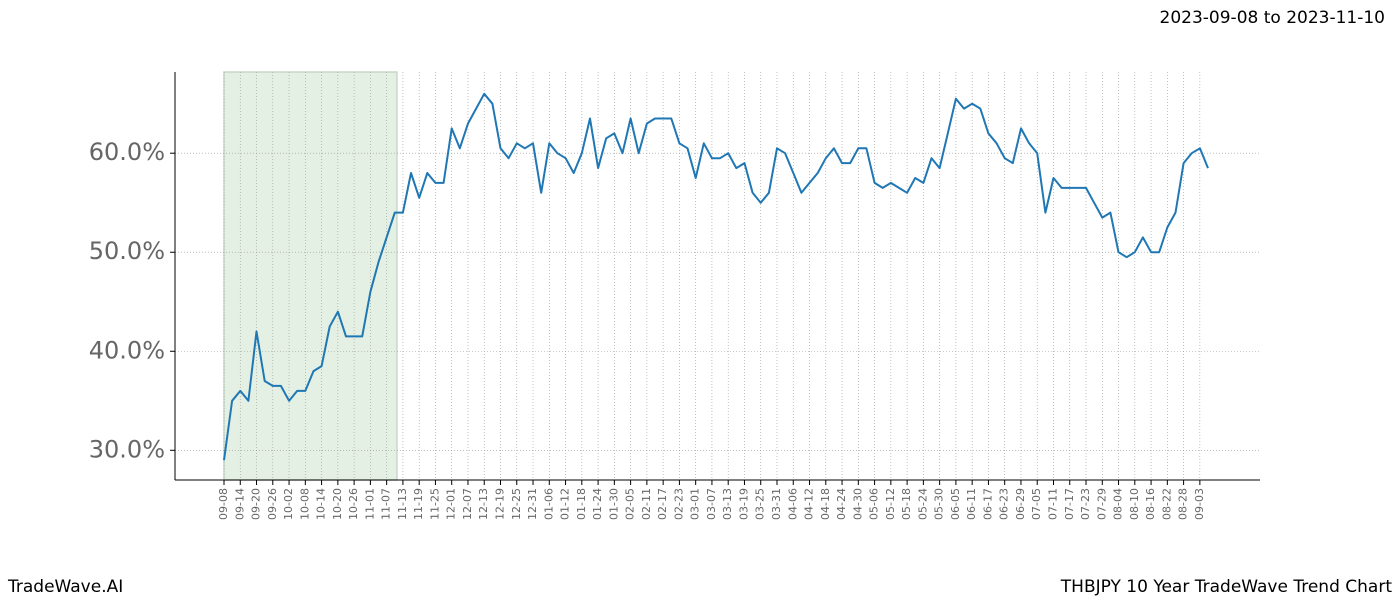 The height and width of the screenshot is (600, 1400). I want to click on x-tick-label: 05-06, so click(874, 504).